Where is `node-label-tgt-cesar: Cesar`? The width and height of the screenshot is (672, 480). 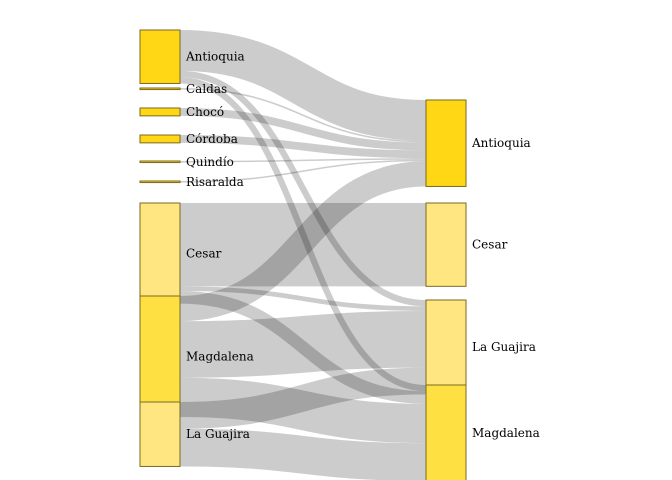
node-label-tgt-cesar: Cesar is located at coordinates (490, 245).